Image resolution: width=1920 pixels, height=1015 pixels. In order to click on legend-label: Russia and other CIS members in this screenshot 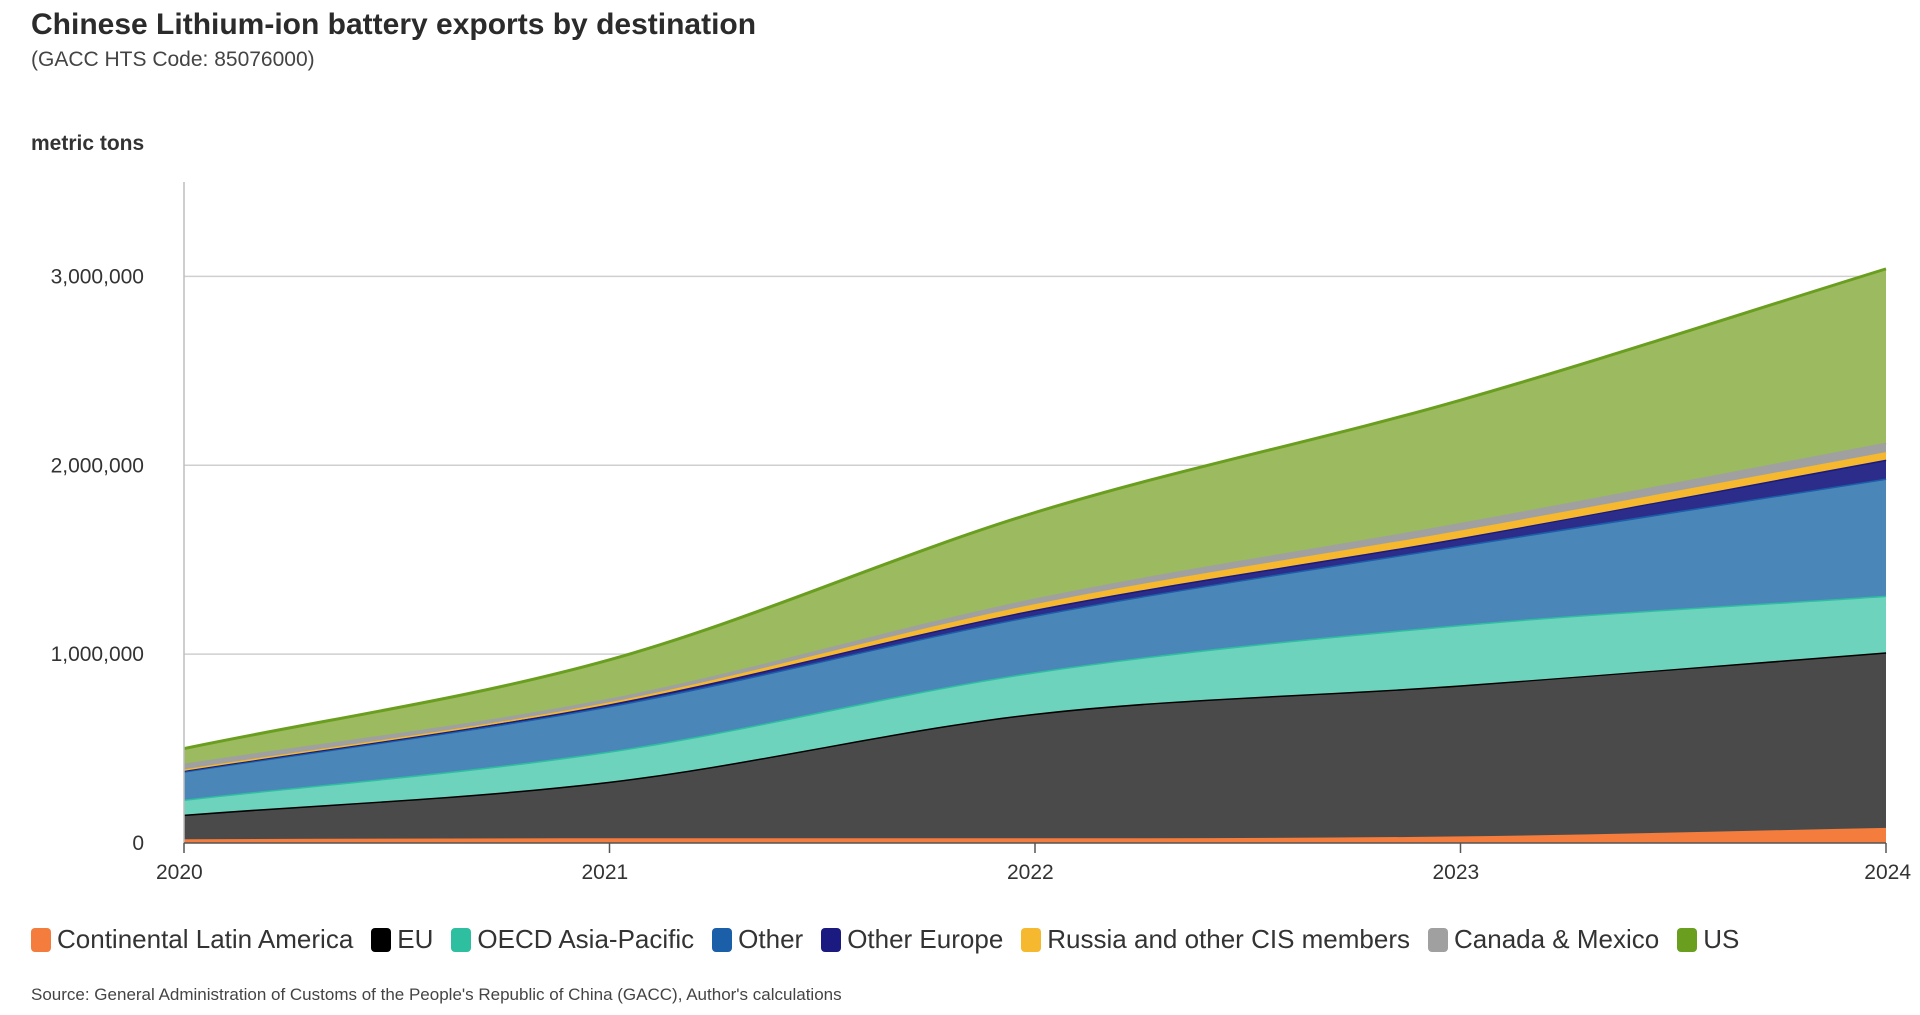, I will do `click(1228, 939)`.